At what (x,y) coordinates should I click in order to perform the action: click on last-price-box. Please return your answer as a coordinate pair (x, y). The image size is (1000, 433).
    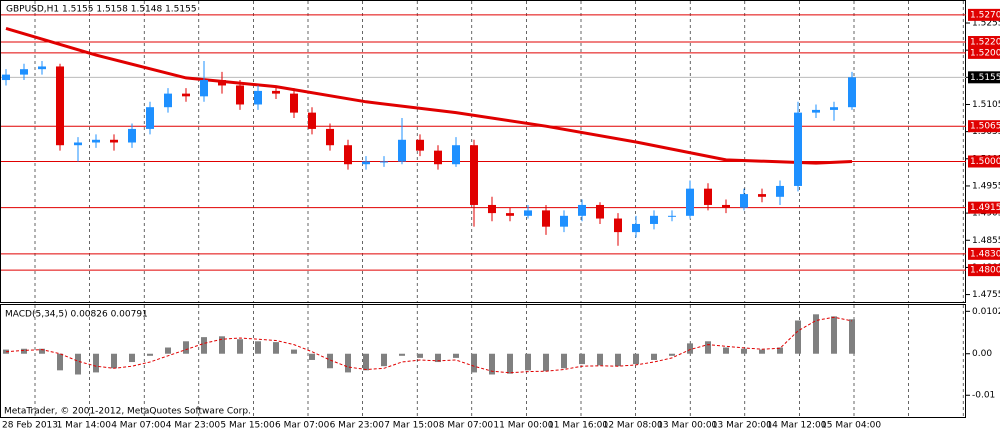
    Looking at the image, I should click on (984, 77).